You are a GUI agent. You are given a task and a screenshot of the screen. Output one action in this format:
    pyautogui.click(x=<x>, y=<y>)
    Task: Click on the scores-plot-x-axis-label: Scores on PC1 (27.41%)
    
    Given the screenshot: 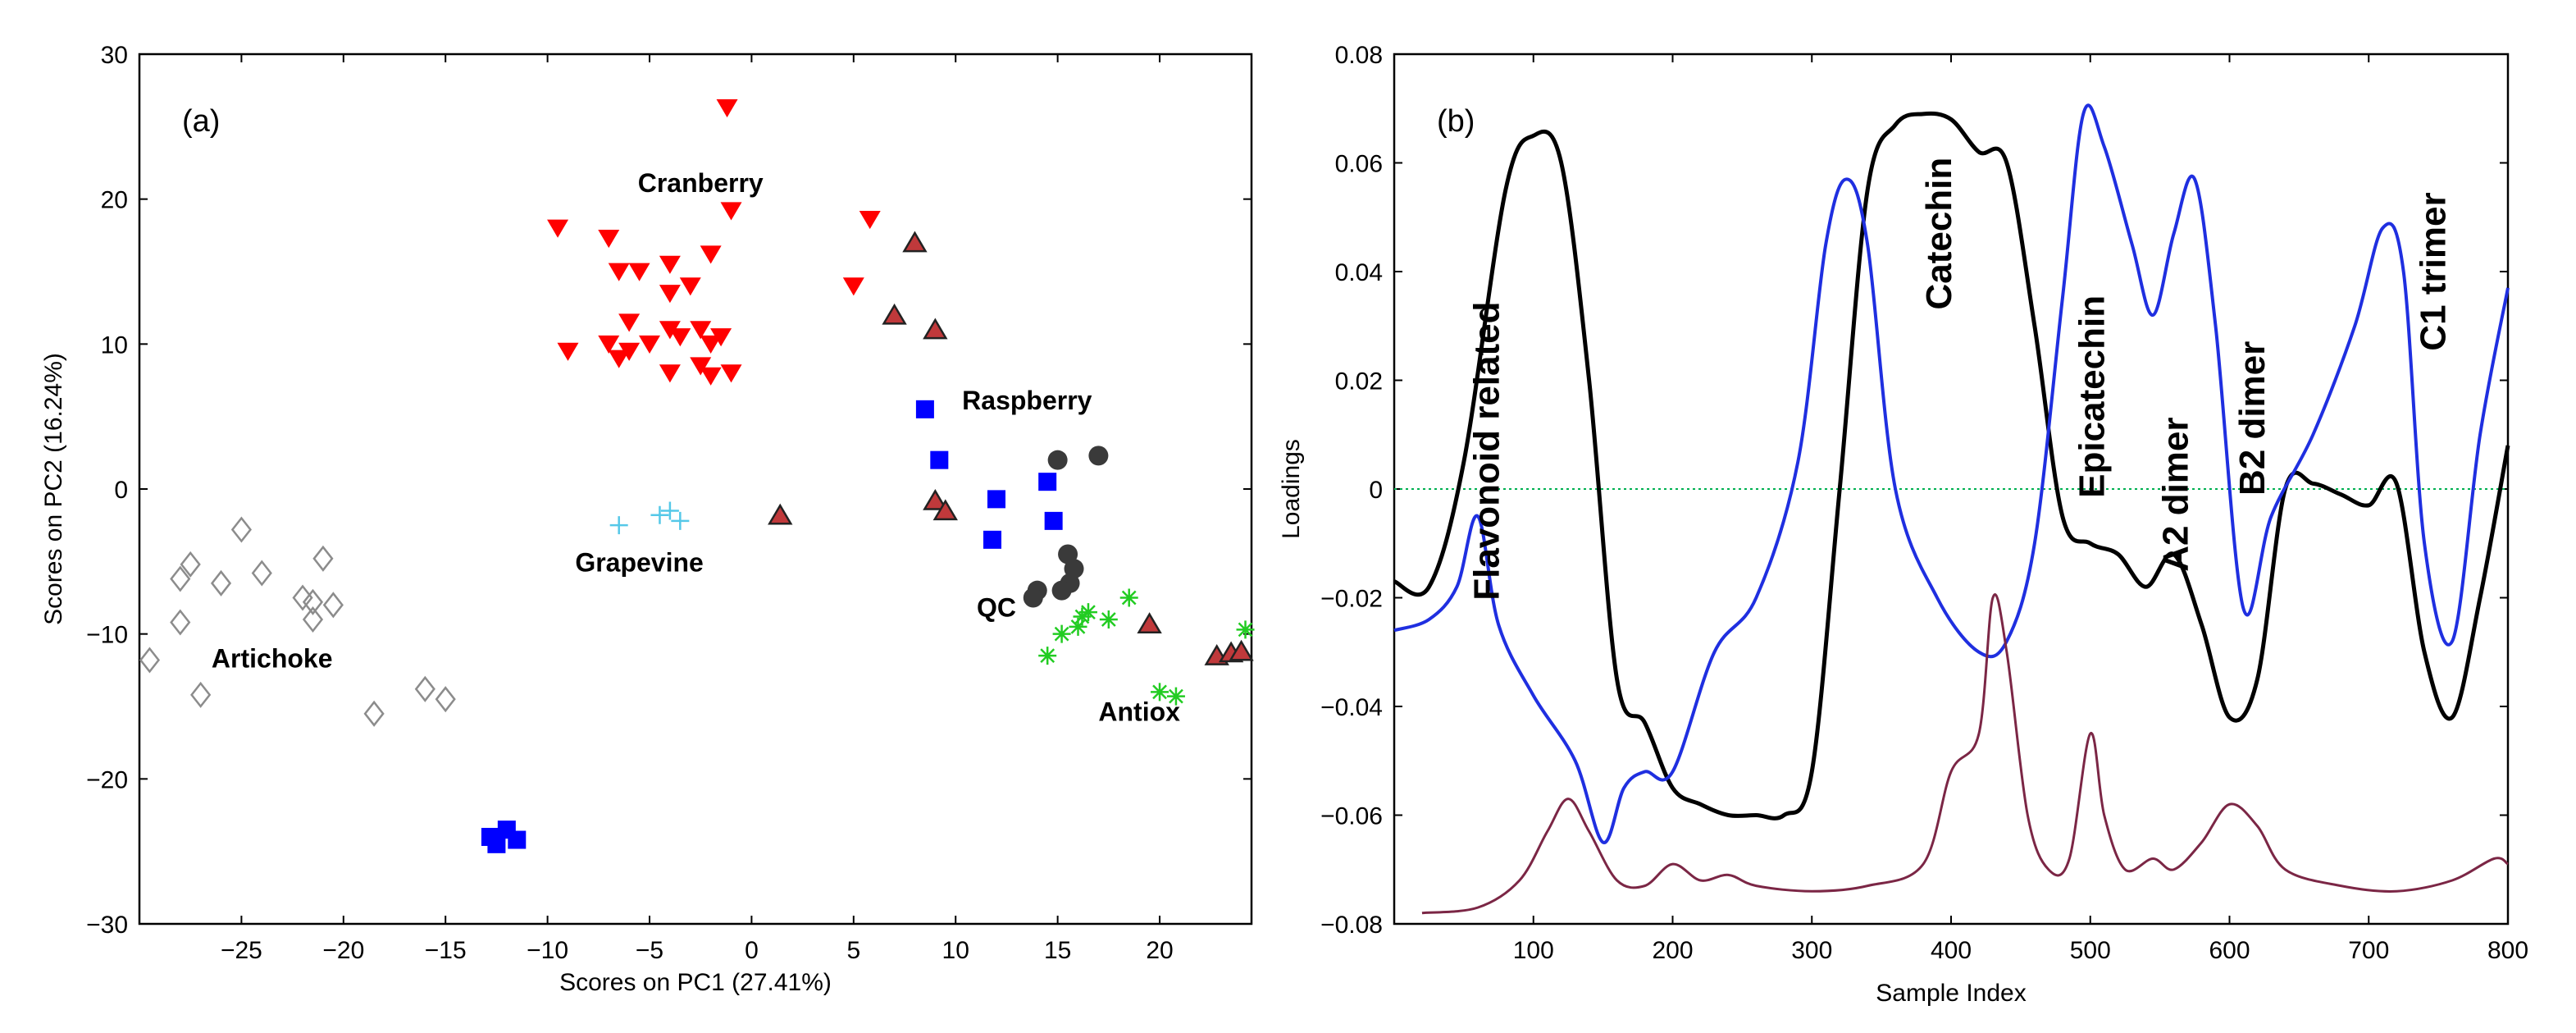 What is the action you would take?
    pyautogui.click(x=695, y=983)
    